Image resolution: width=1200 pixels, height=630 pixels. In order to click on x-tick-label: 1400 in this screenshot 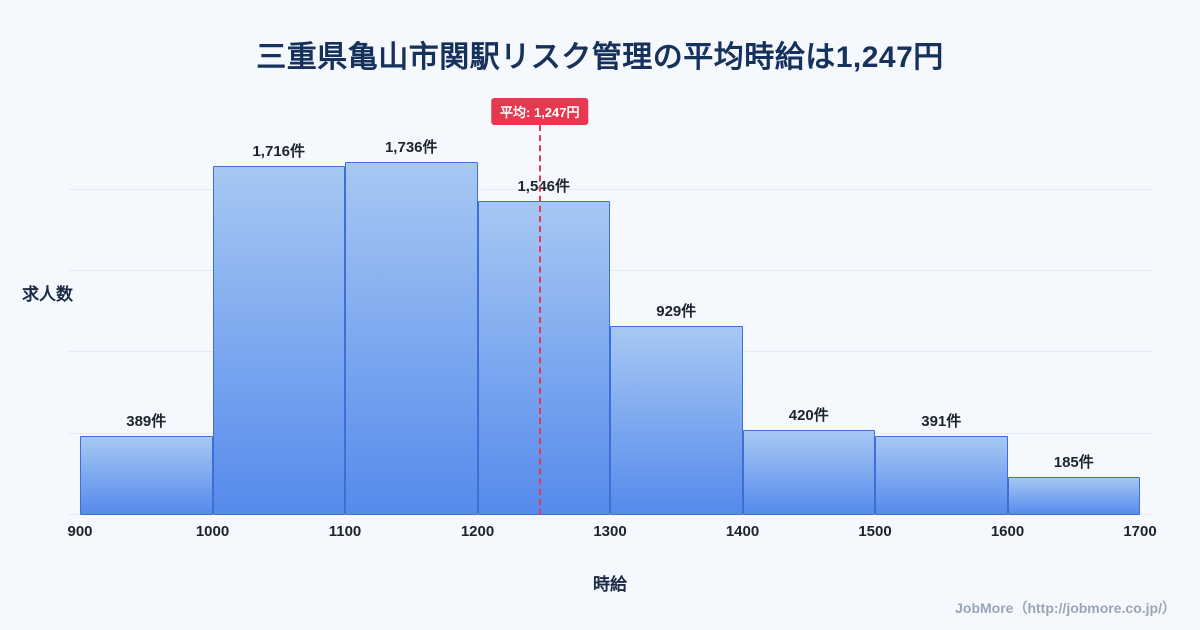, I will do `click(742, 531)`.